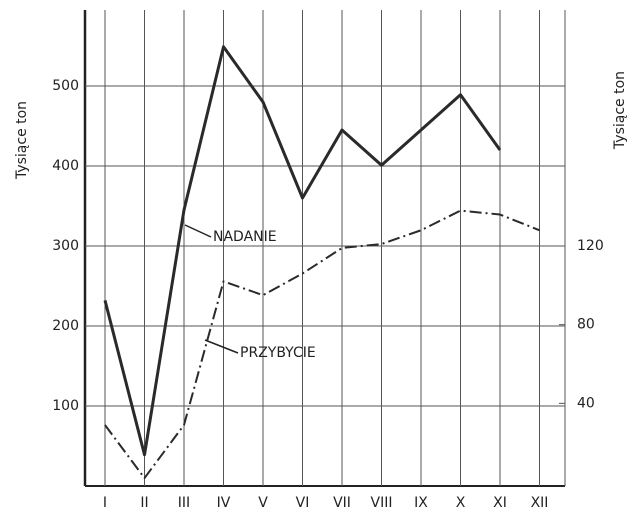  I want to click on x-tick-label: III, so click(184, 503).